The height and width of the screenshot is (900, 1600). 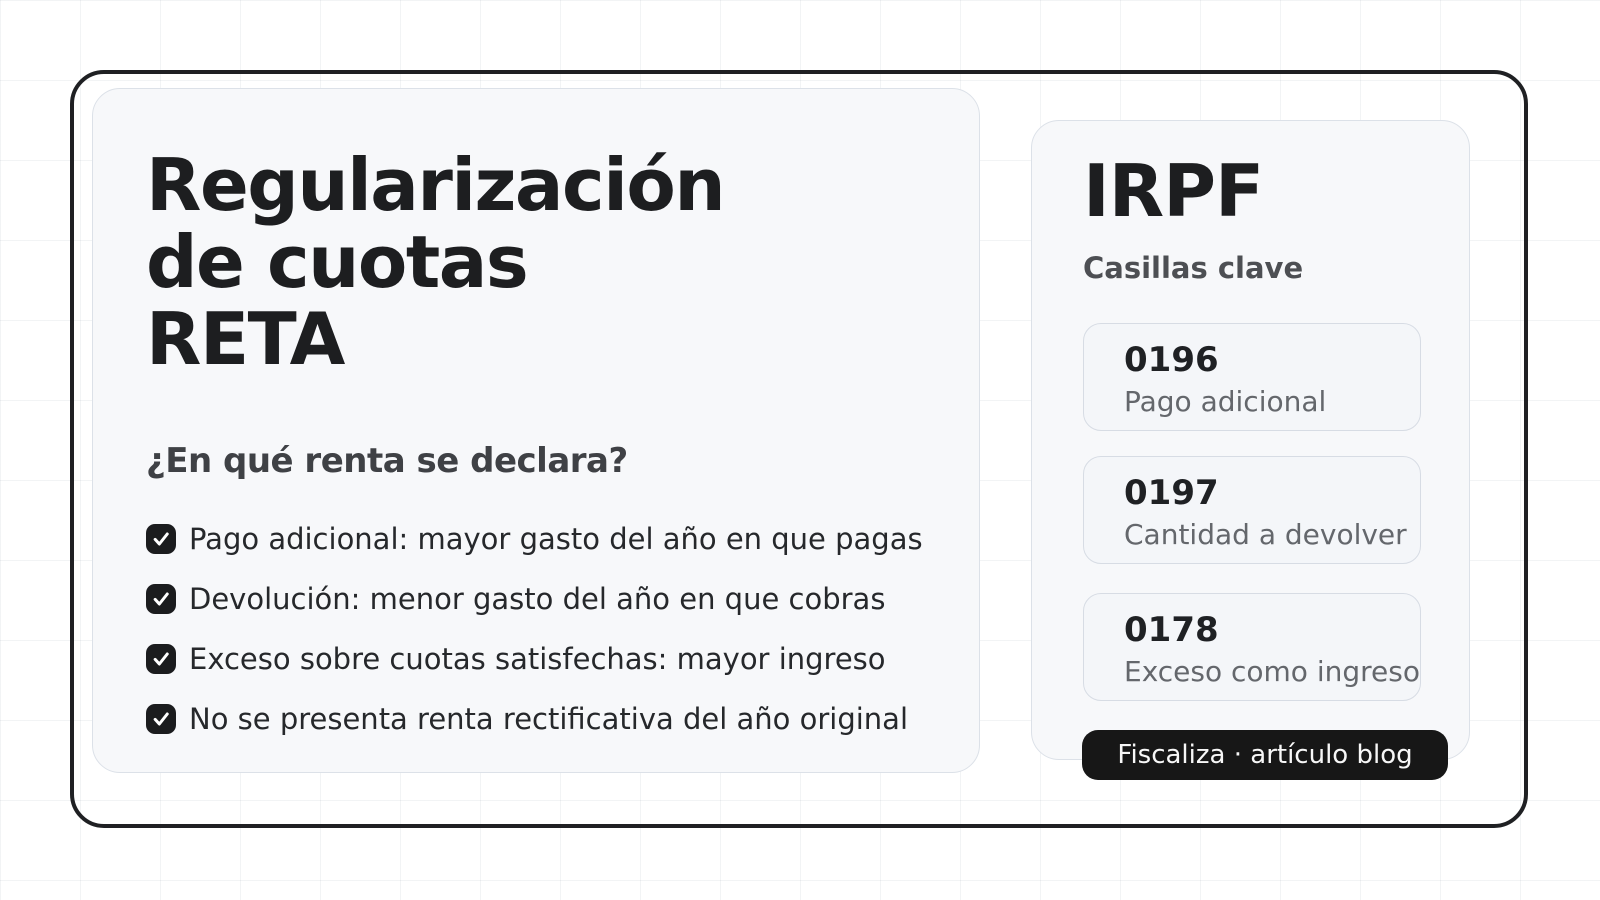 I want to click on question-heading: ¿En qué renta se declara?, so click(x=387, y=461).